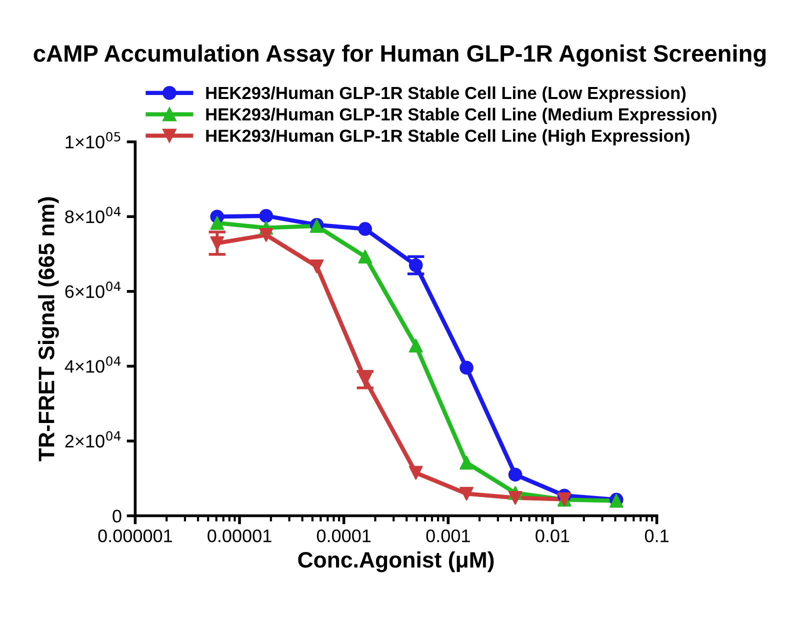  What do you see at coordinates (446, 94) in the screenshot?
I see `legend-label: HEK293/Human GLP-1R Stable Cell Line (Low Expression)` at bounding box center [446, 94].